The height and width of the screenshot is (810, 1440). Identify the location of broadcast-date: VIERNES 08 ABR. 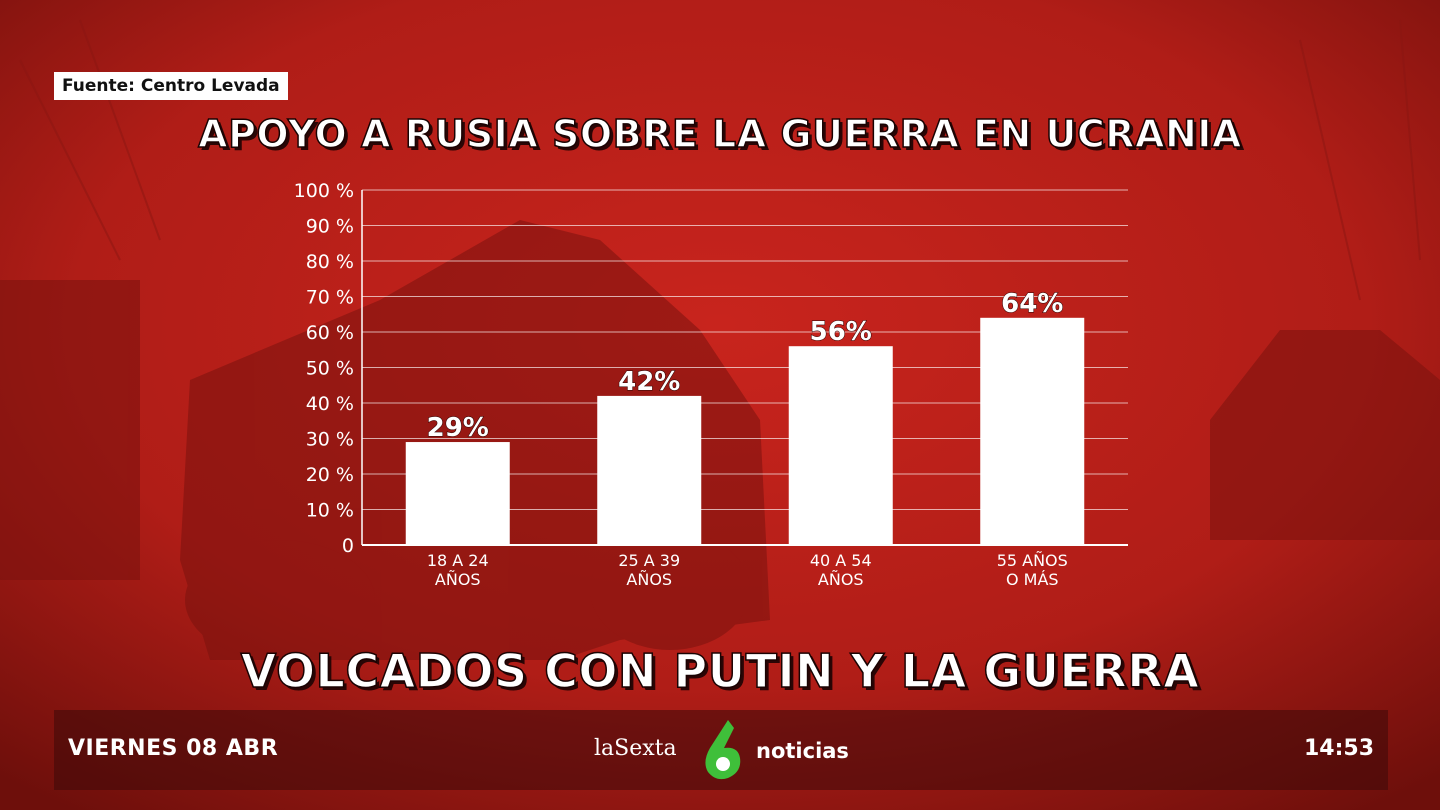
(173, 748).